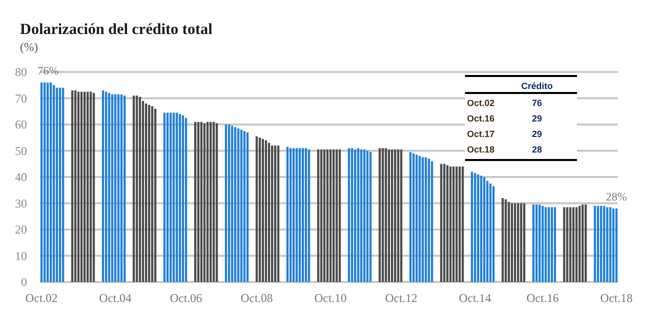 The image size is (650, 329). Describe the element at coordinates (330, 298) in the screenshot. I see `x-tick-label: Oct.10` at that location.